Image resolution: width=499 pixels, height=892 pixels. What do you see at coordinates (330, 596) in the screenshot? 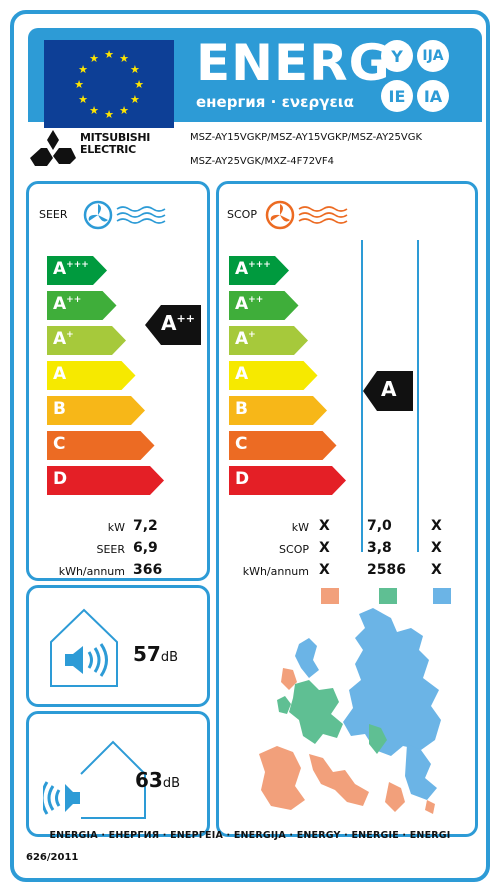
I see `zone-swatch-warmer` at bounding box center [330, 596].